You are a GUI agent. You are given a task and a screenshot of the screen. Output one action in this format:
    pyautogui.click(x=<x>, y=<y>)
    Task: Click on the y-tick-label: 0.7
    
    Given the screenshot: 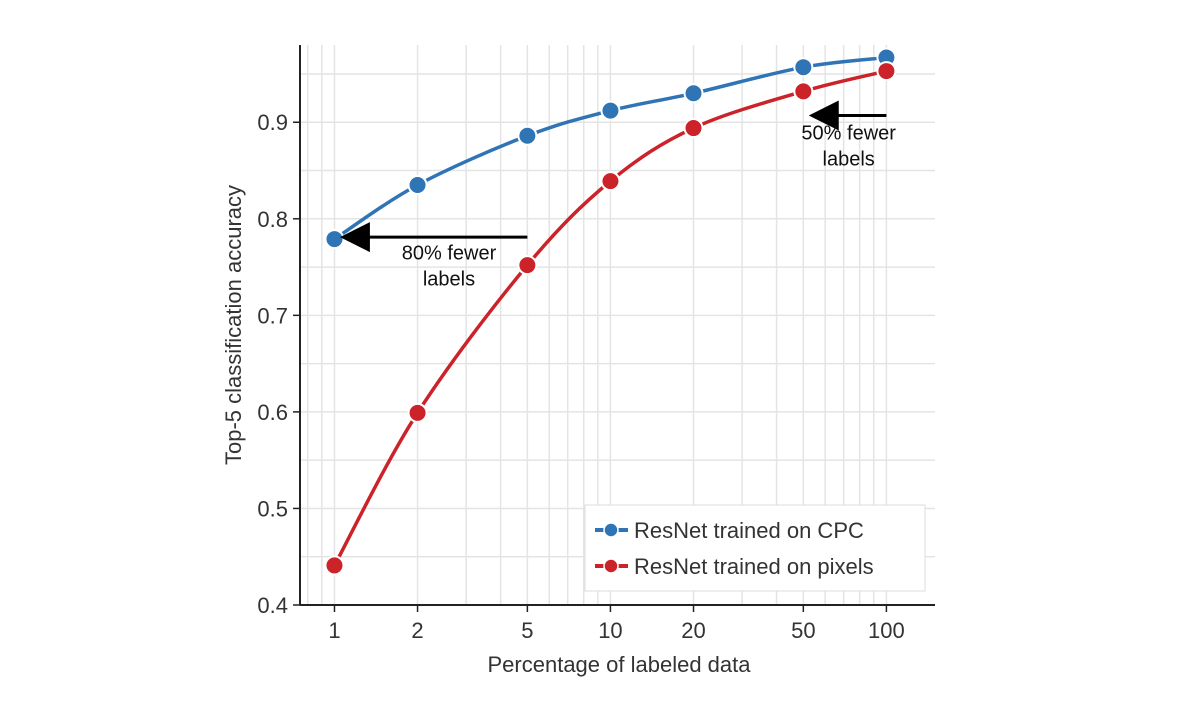 What is the action you would take?
    pyautogui.click(x=272, y=315)
    